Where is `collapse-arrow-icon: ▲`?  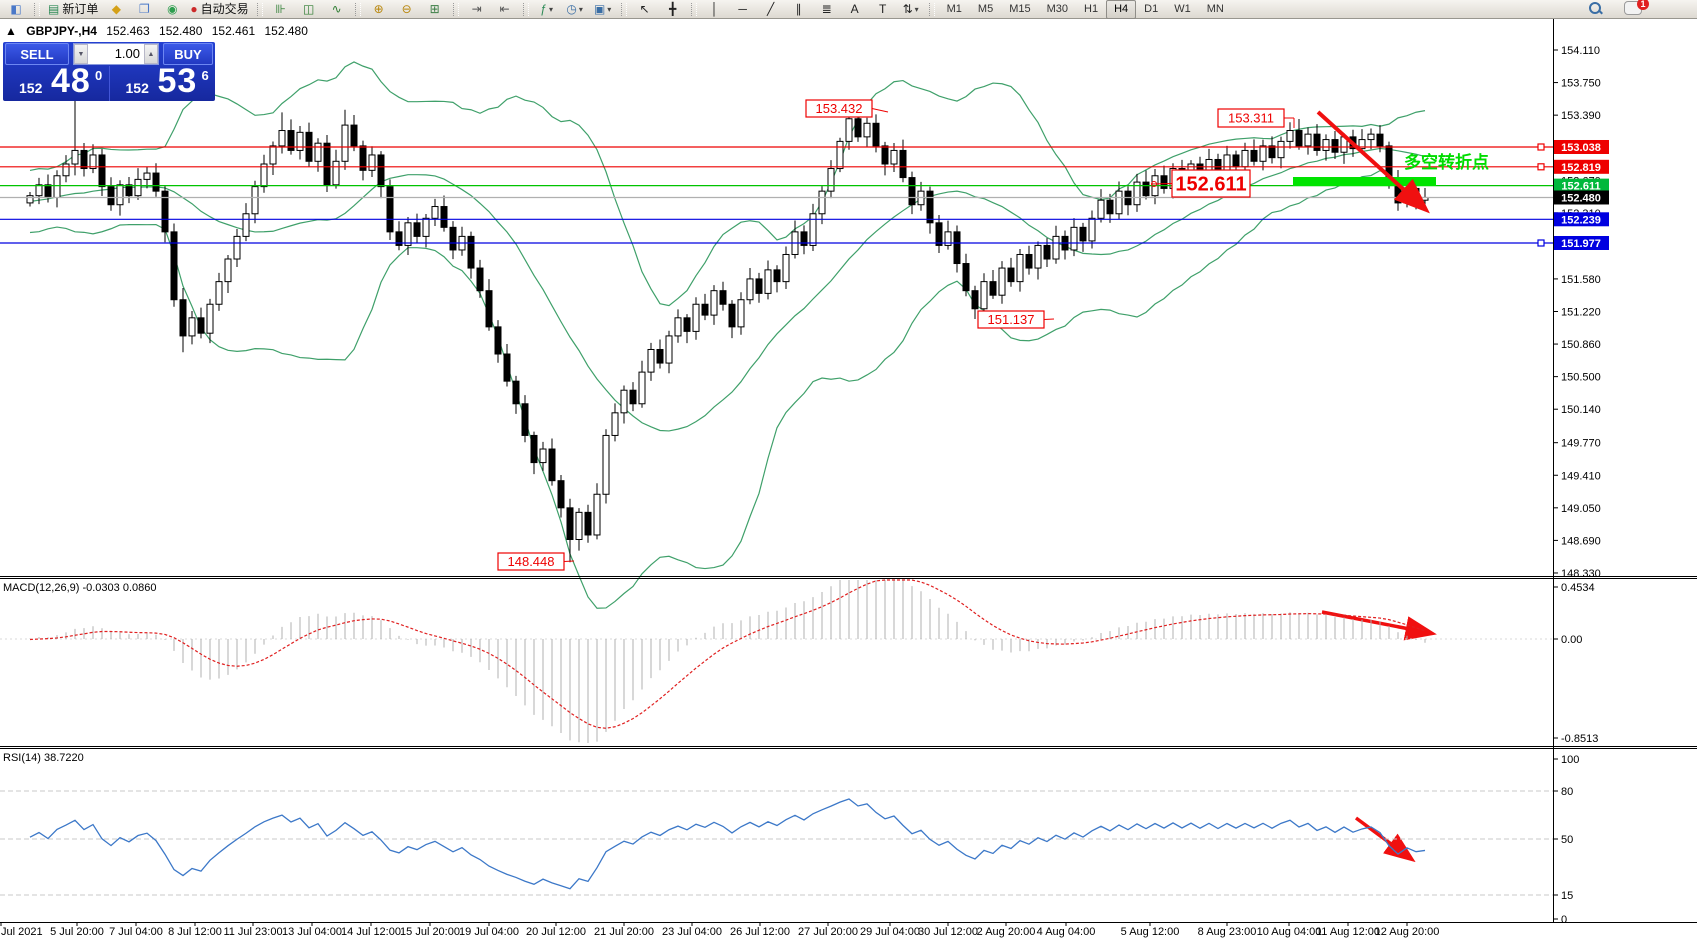
collapse-arrow-icon: ▲ is located at coordinates (11, 31).